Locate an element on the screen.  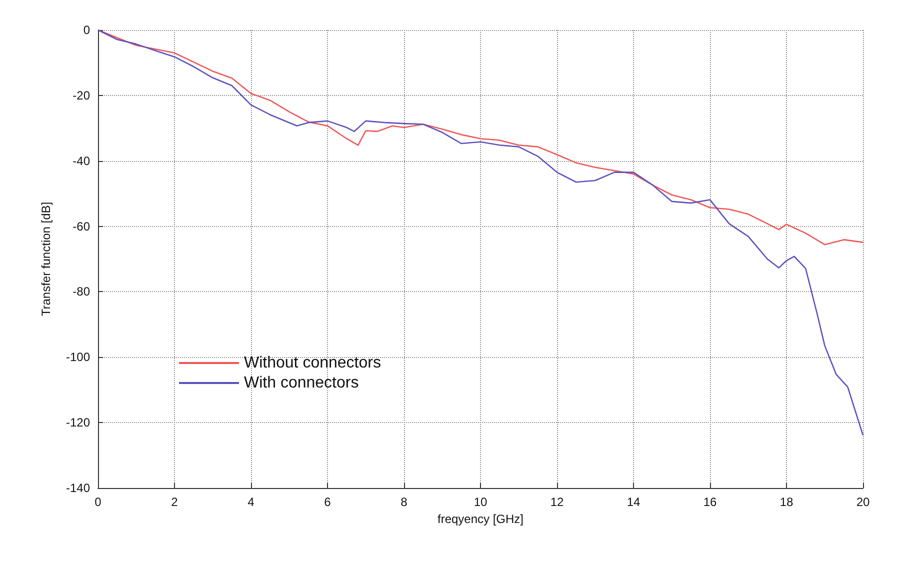
y-axis-title: Transfer function [dB] is located at coordinates (46, 259).